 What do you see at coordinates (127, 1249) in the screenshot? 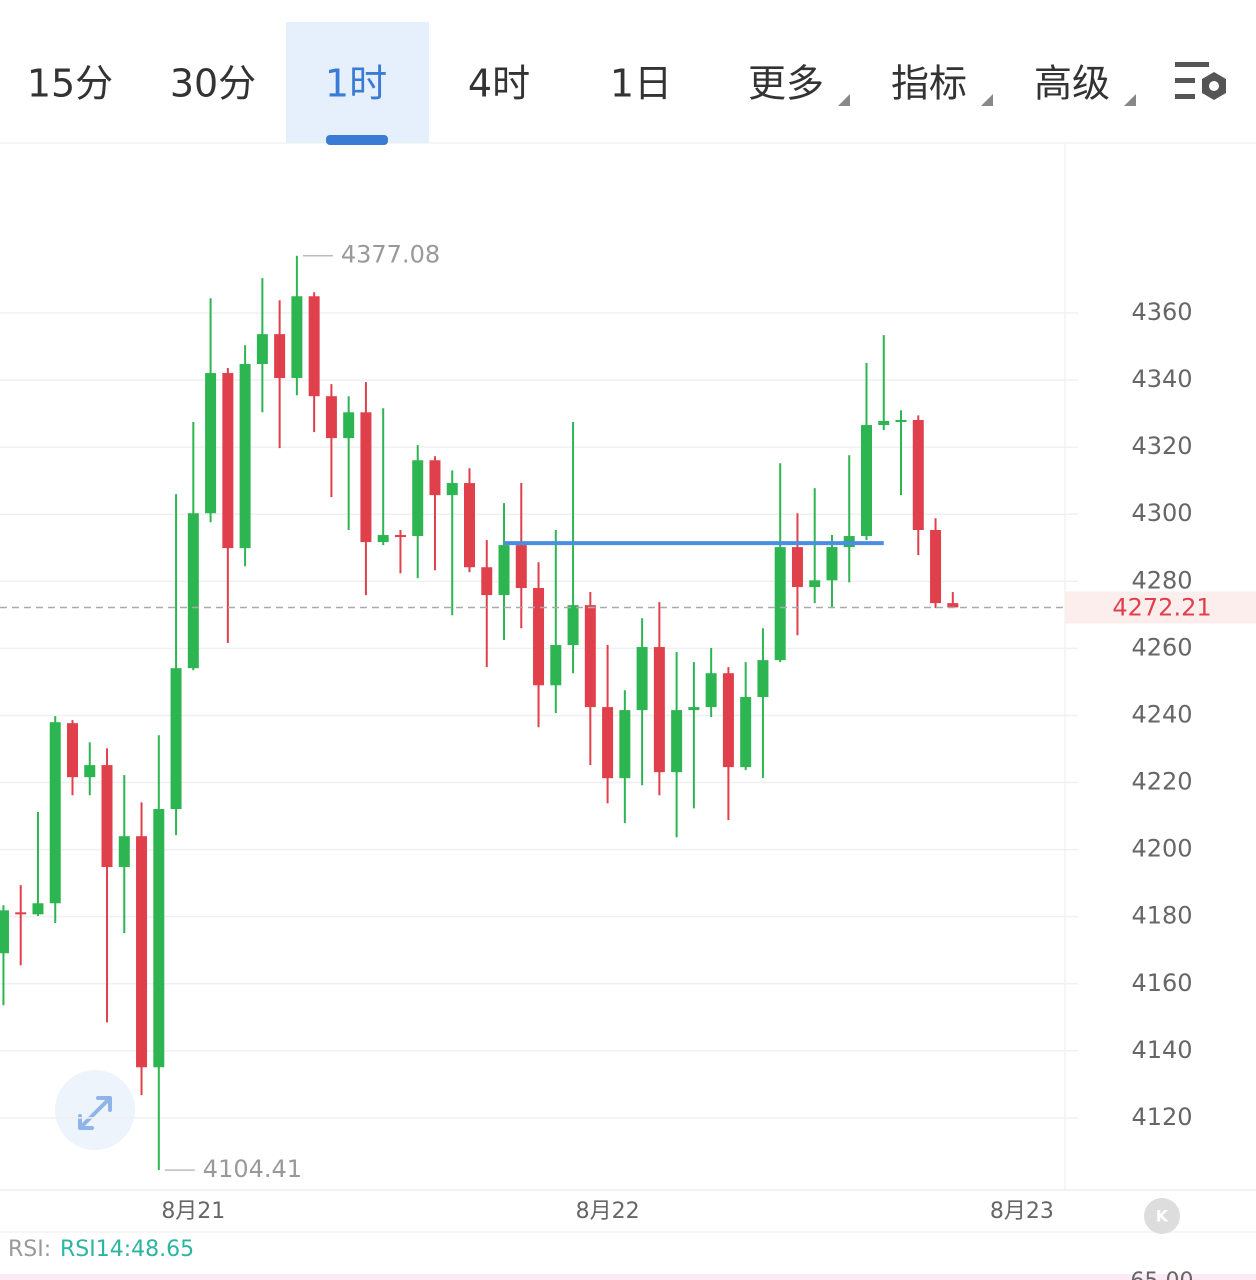
I see `rsi-value: RSI14:48.65` at bounding box center [127, 1249].